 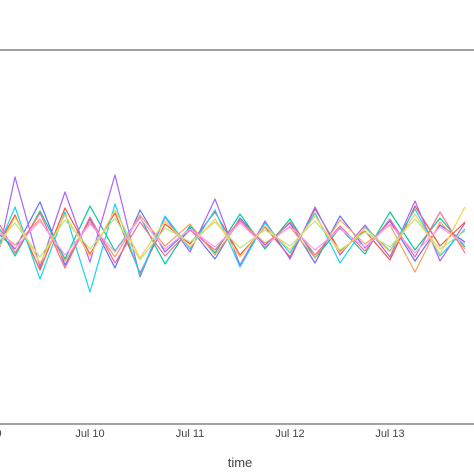 I want to click on x-tick-label-5: Jul 13, so click(x=389, y=434).